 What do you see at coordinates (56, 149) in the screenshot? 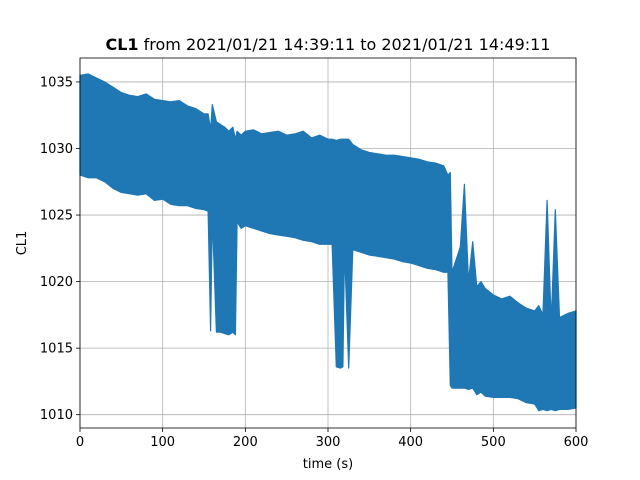
I see `y-tick-label: 1030` at bounding box center [56, 149].